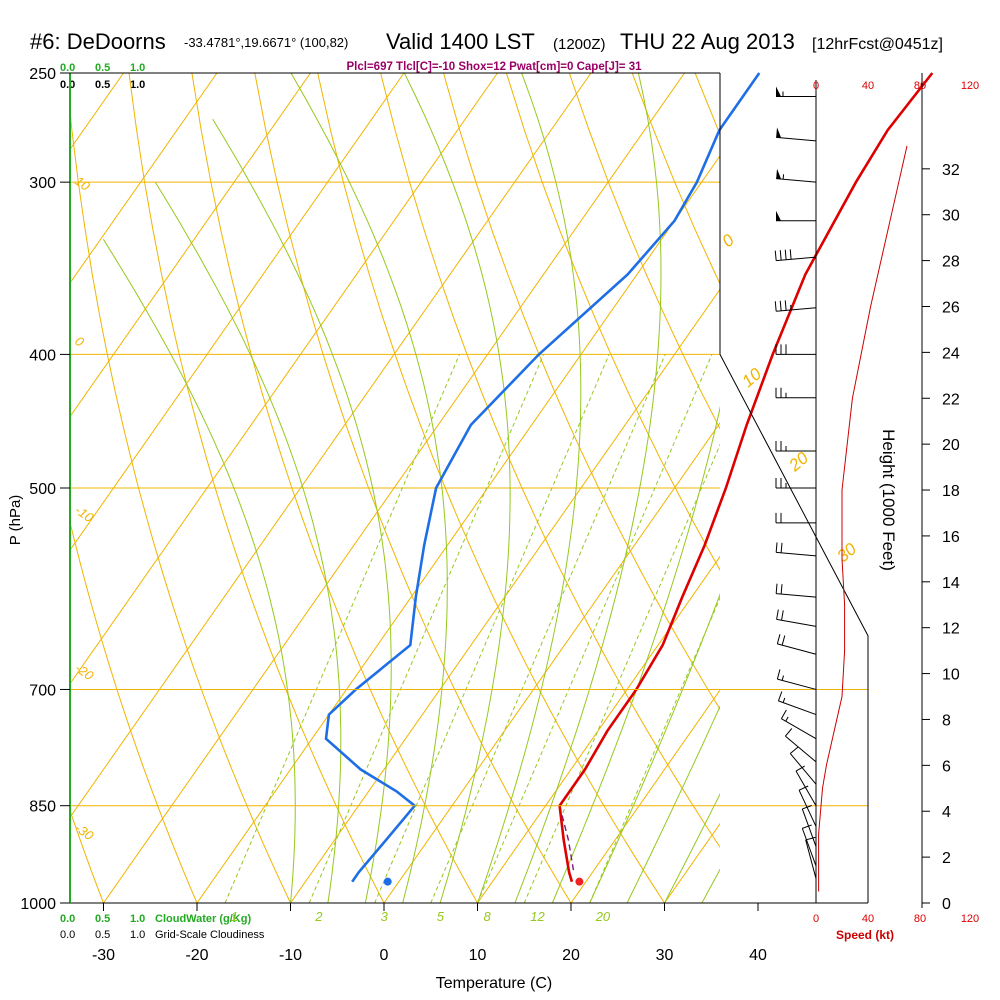 Image resolution: width=1000 pixels, height=1000 pixels. Describe the element at coordinates (707, 41) in the screenshot. I see `valid-date: THU 22 Aug 2013` at that location.